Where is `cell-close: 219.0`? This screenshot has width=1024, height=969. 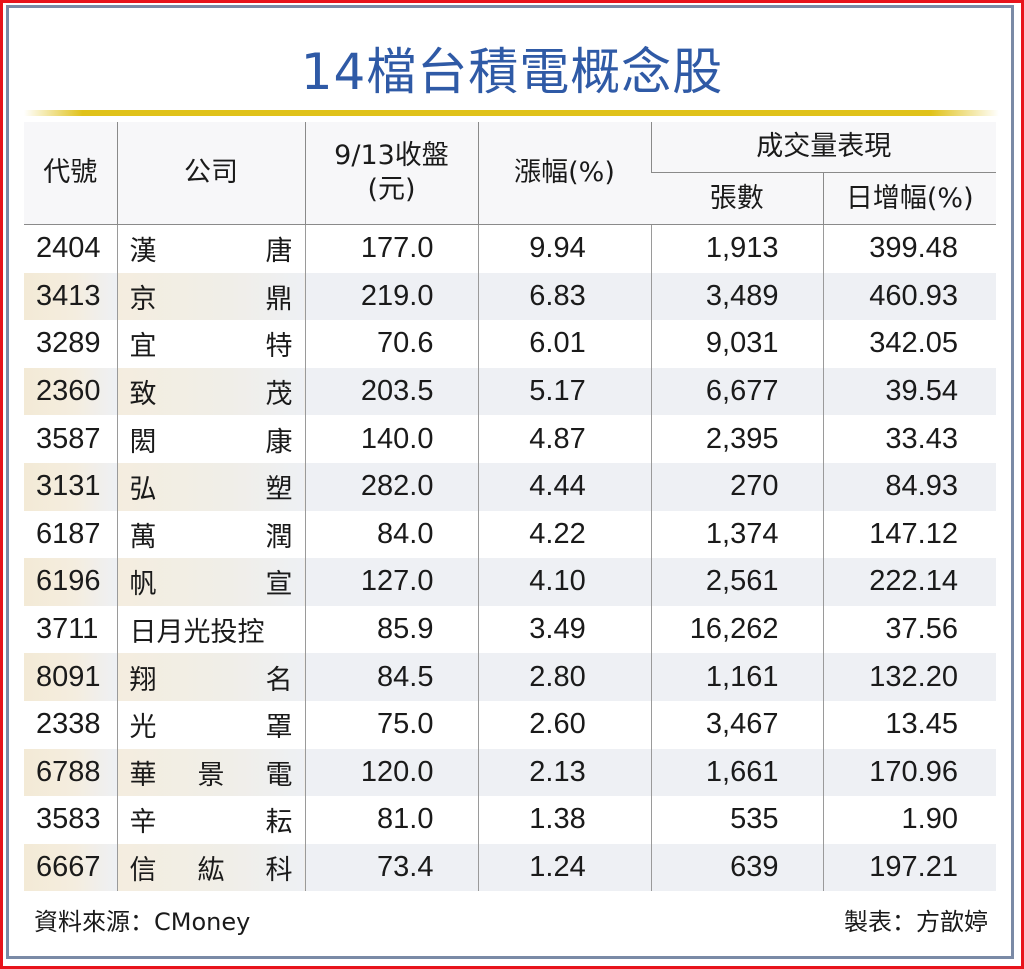
cell-close: 219.0 is located at coordinates (391, 296).